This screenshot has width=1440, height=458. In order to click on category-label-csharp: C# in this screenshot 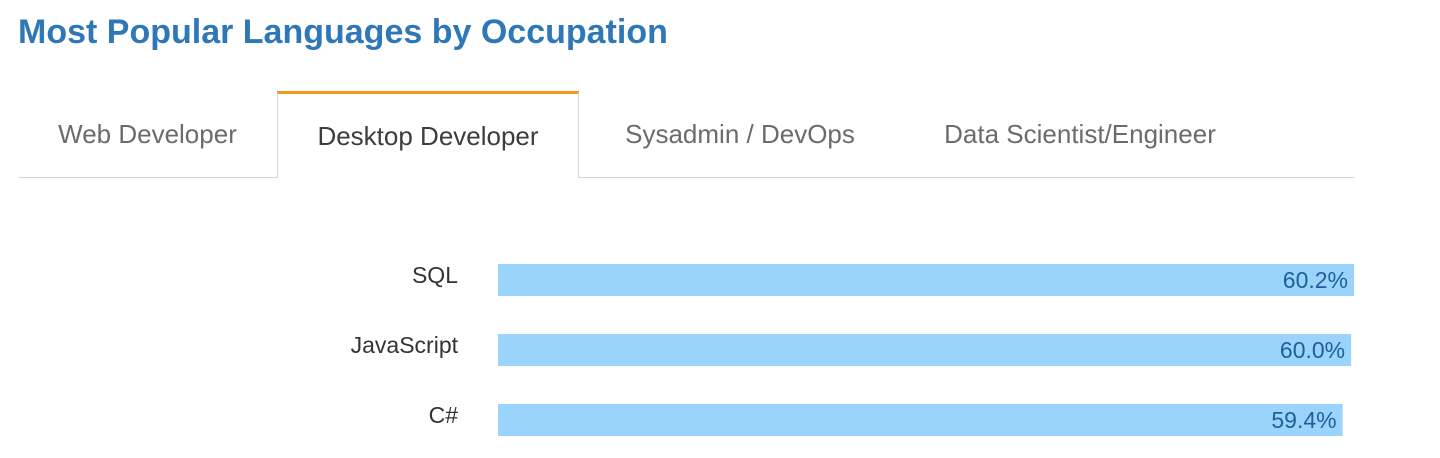, I will do `click(444, 415)`.